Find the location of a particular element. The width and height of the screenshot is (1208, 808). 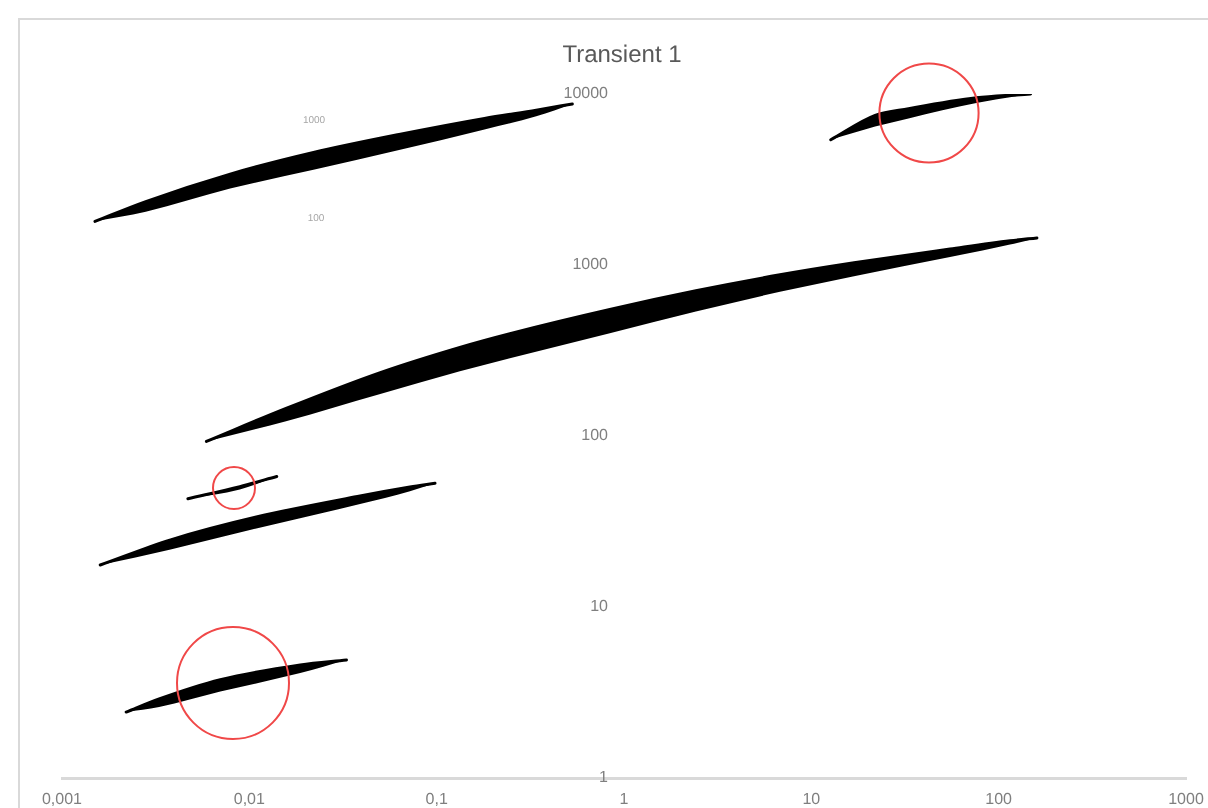

x-tick-label: 1 is located at coordinates (624, 799).